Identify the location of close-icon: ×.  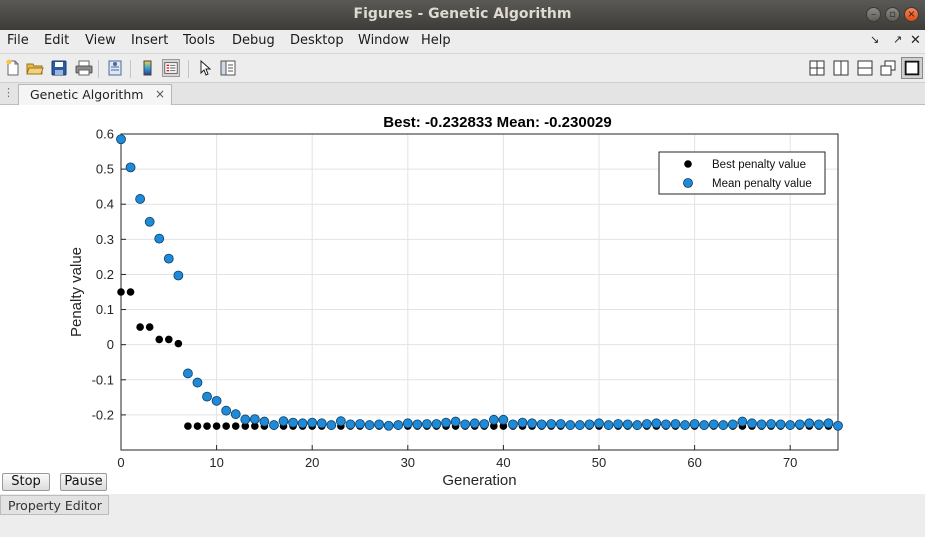
(911, 14).